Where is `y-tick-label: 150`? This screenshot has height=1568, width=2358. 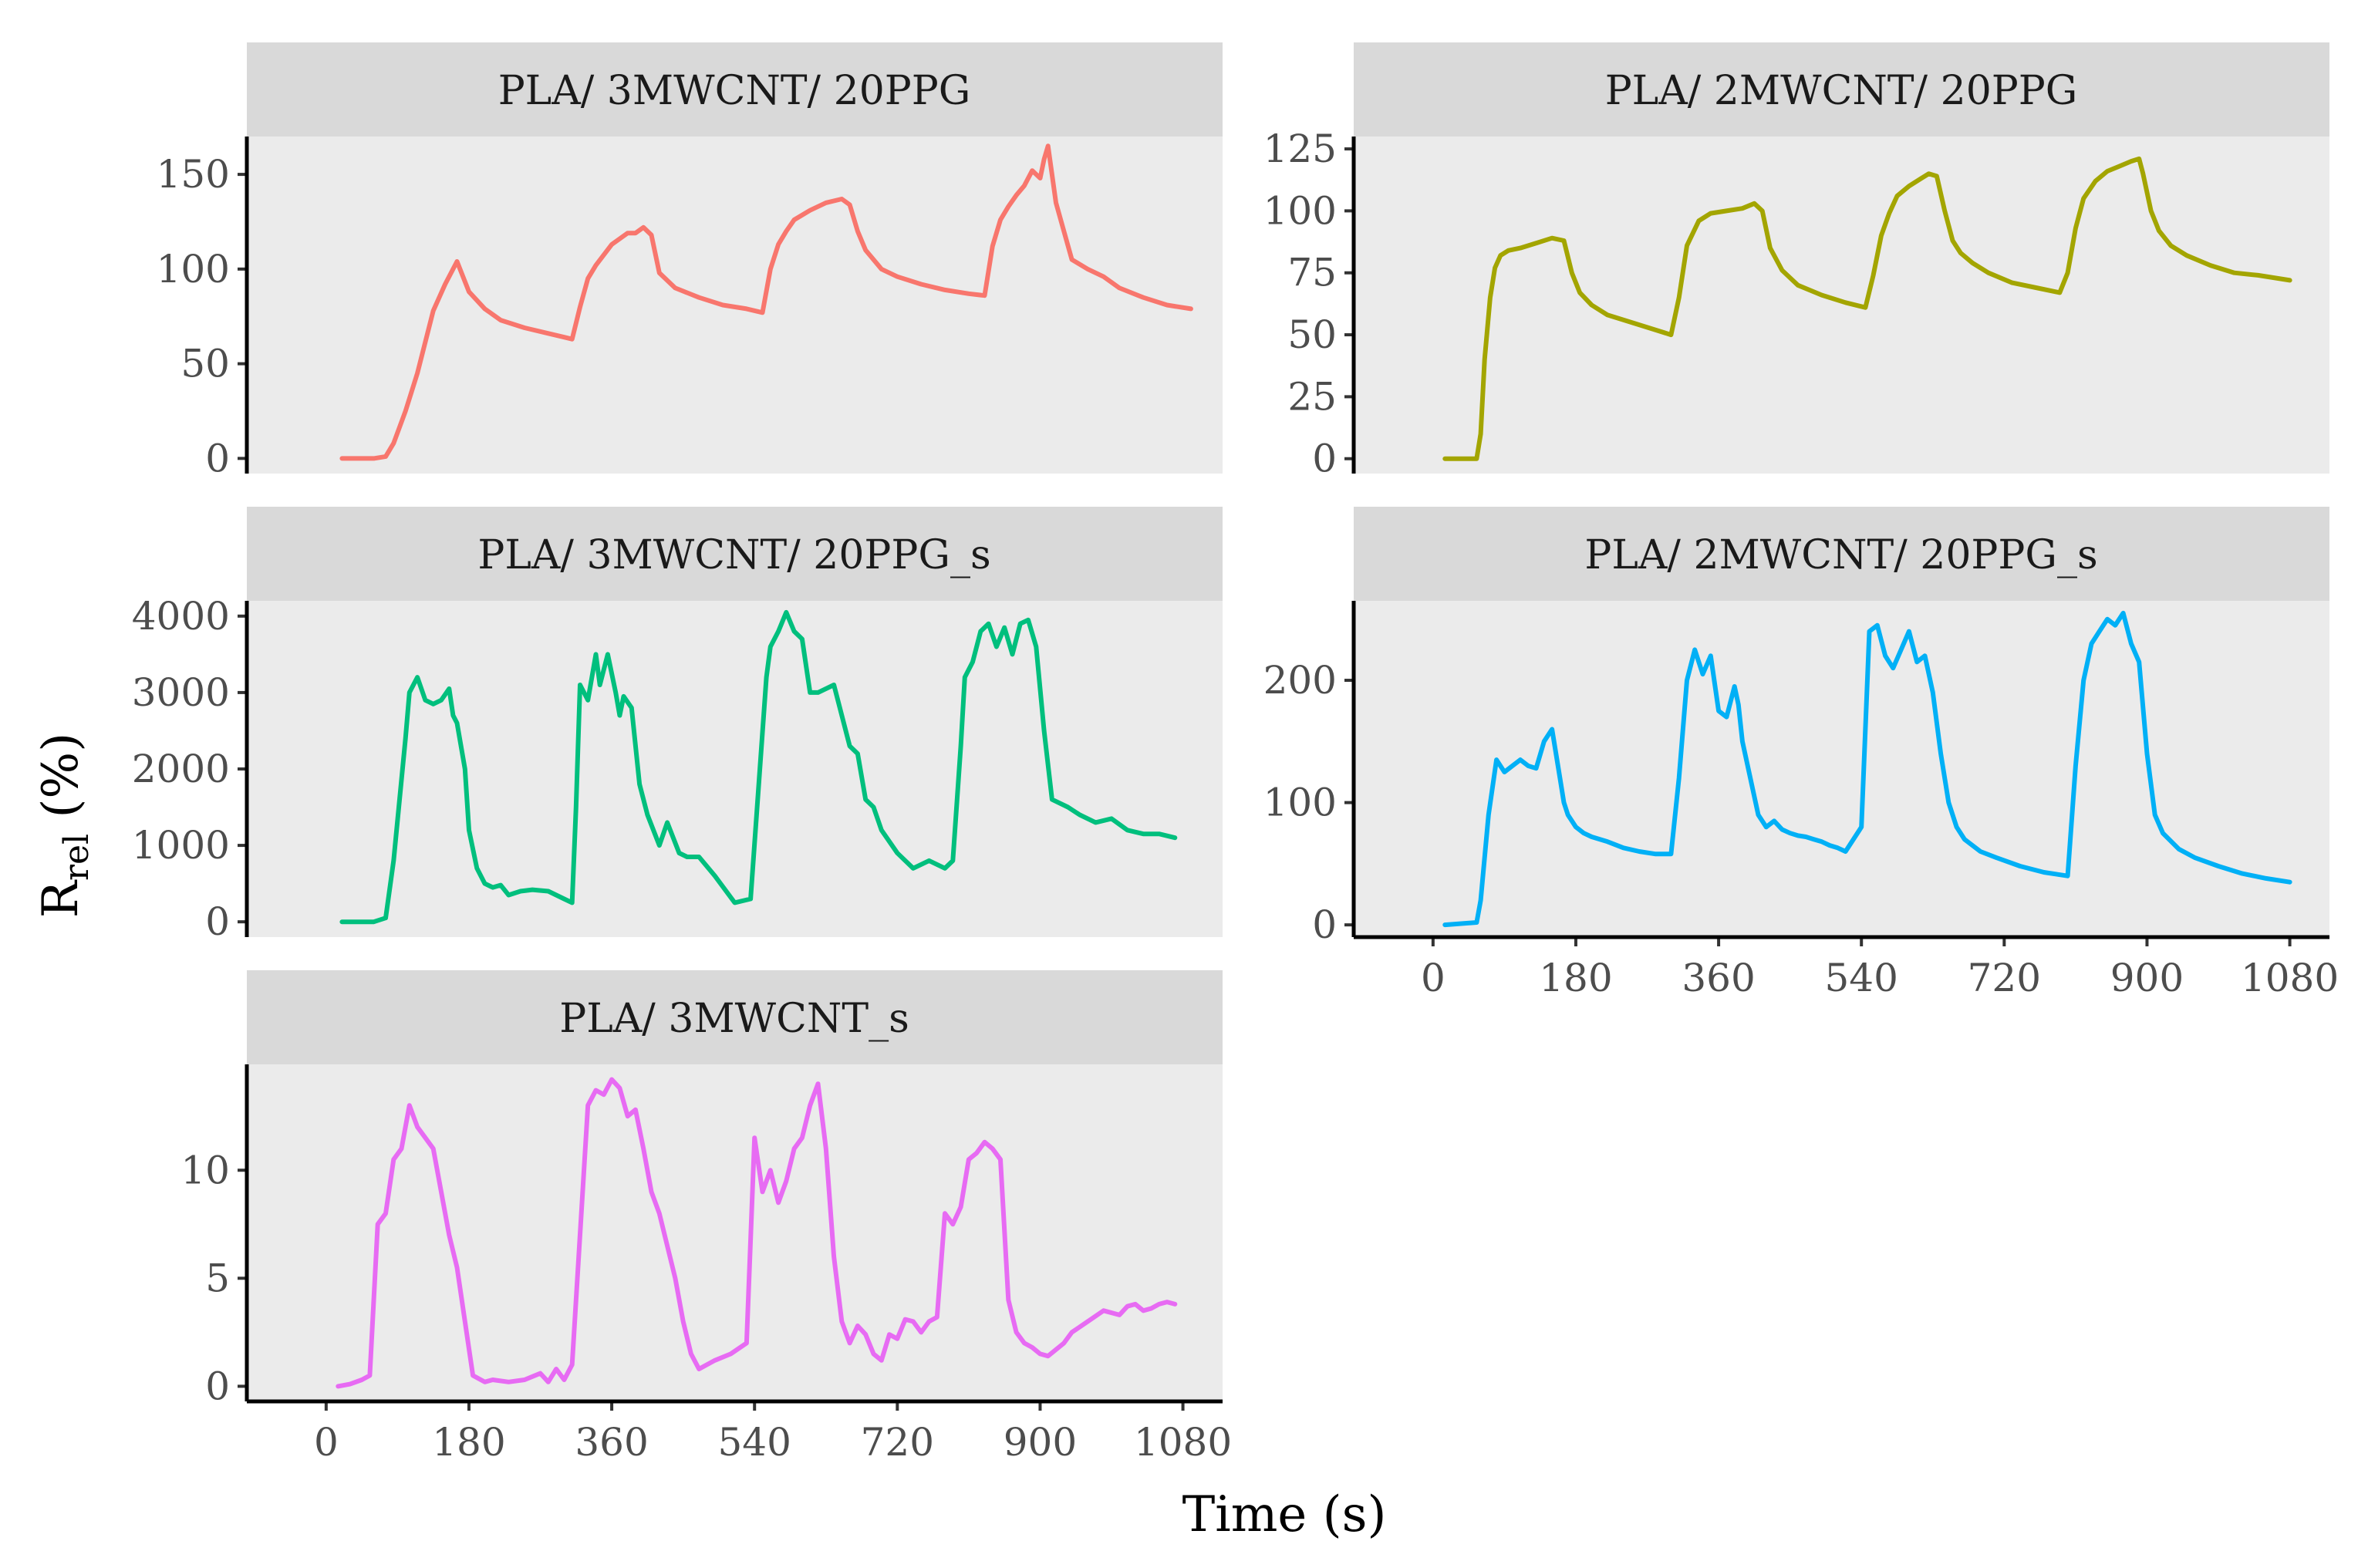 y-tick-label: 150 is located at coordinates (193, 175).